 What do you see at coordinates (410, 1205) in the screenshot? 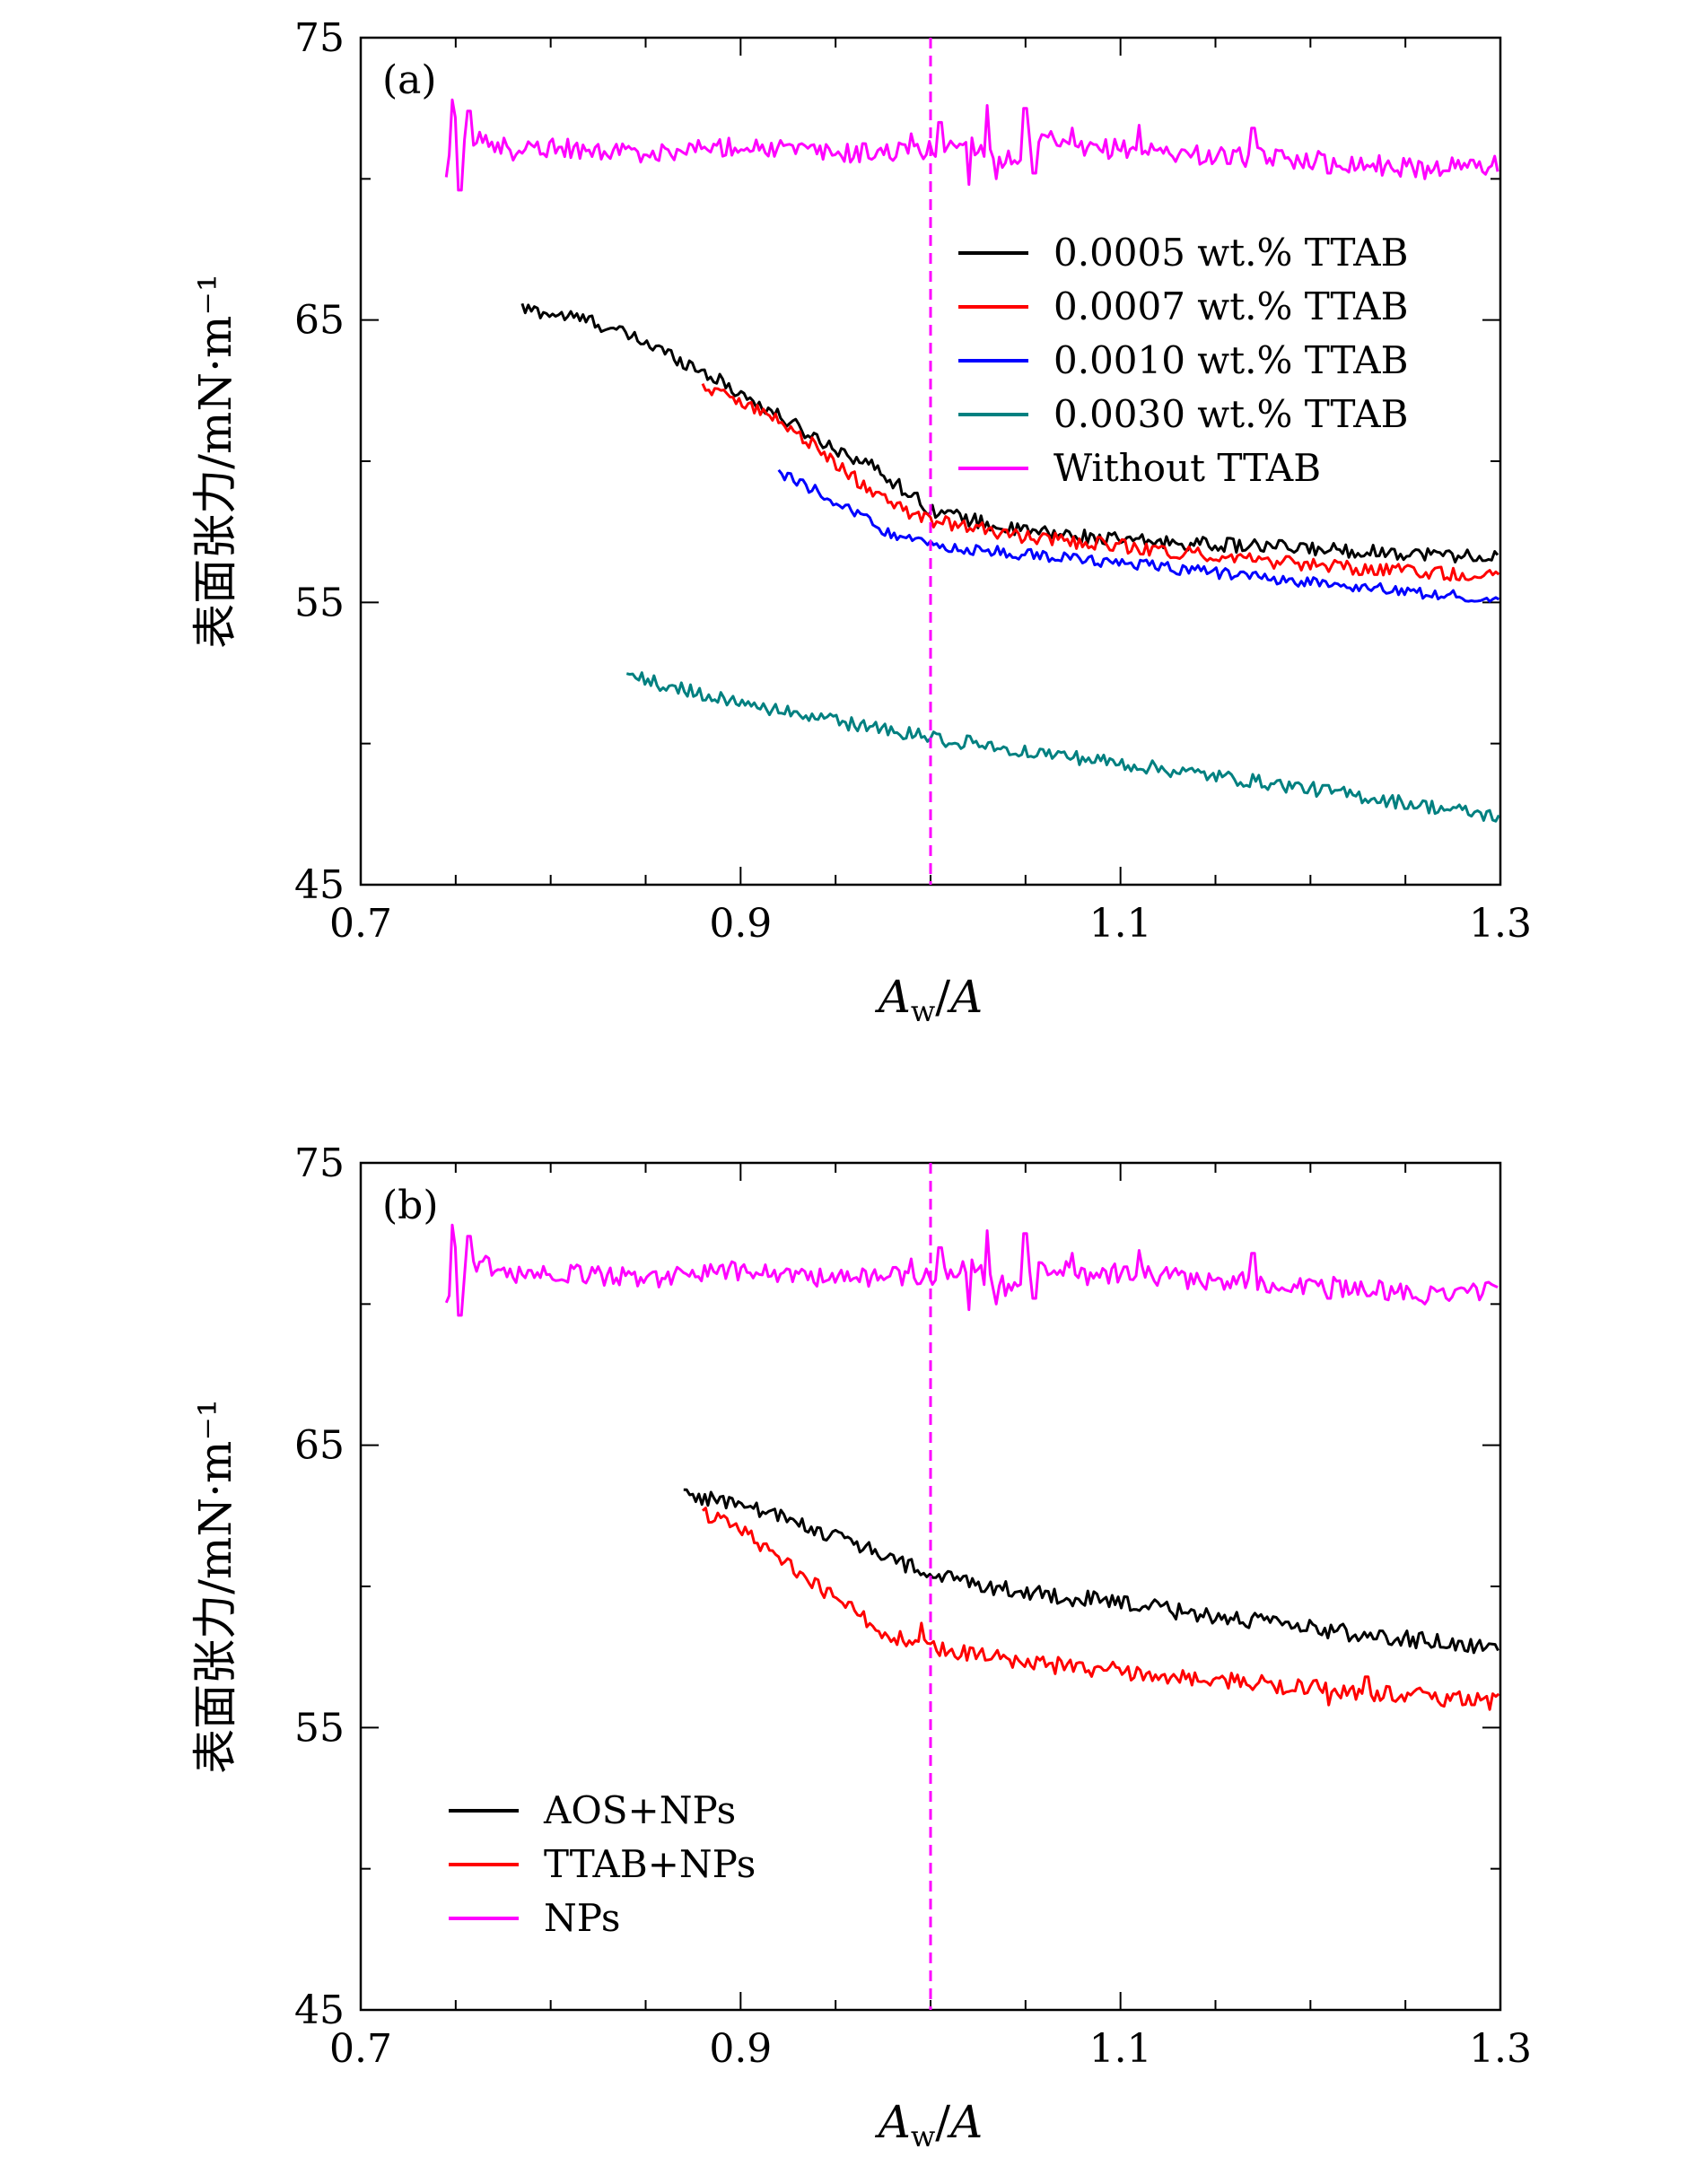
I see `panel-label: (b)` at bounding box center [410, 1205].